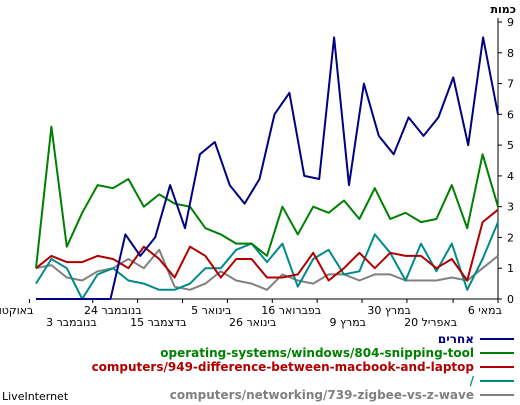  What do you see at coordinates (158, 322) in the screenshot?
I see `x-tick-label: 15 בדצמבר` at bounding box center [158, 322].